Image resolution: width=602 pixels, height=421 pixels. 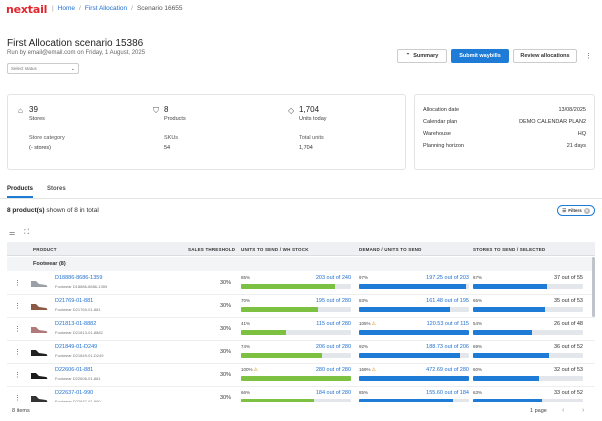 I want to click on demand-value: 155.60 out of 184, so click(x=447, y=393).